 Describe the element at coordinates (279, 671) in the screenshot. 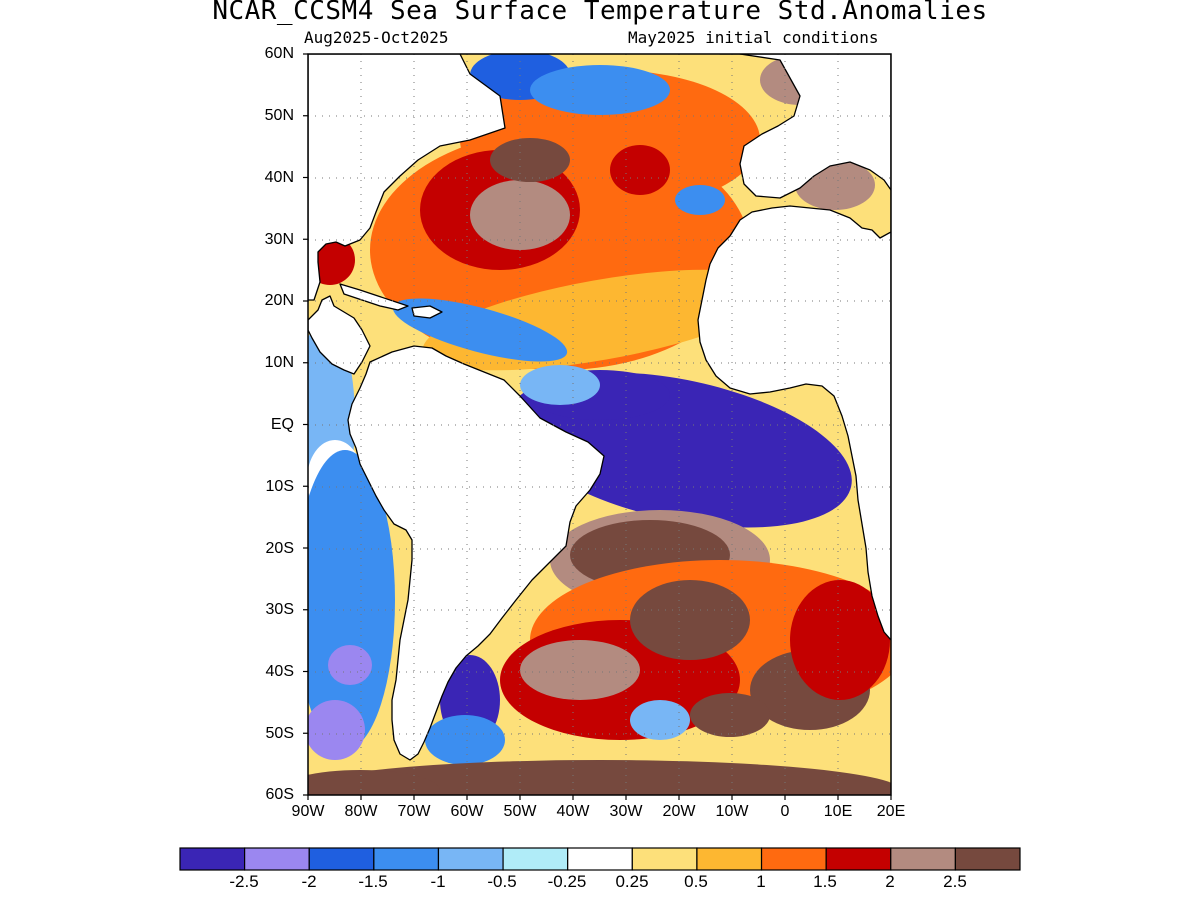

I see `lat-tick-label: 40S` at that location.